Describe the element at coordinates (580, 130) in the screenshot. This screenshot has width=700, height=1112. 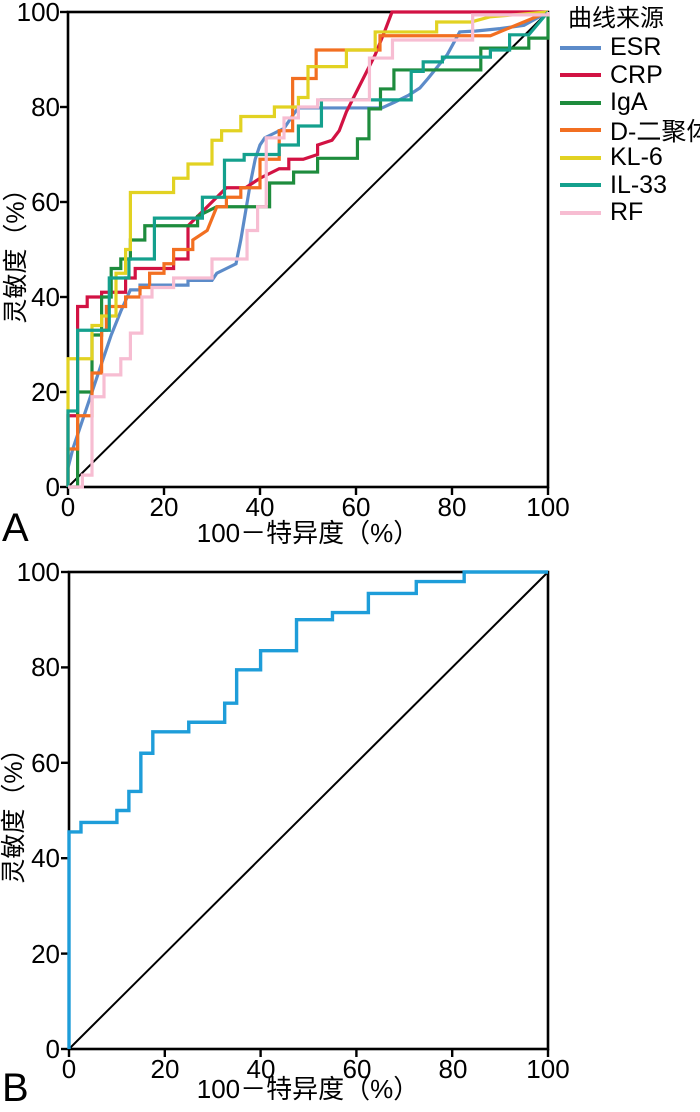
I see `ddimer-line-swatch` at that location.